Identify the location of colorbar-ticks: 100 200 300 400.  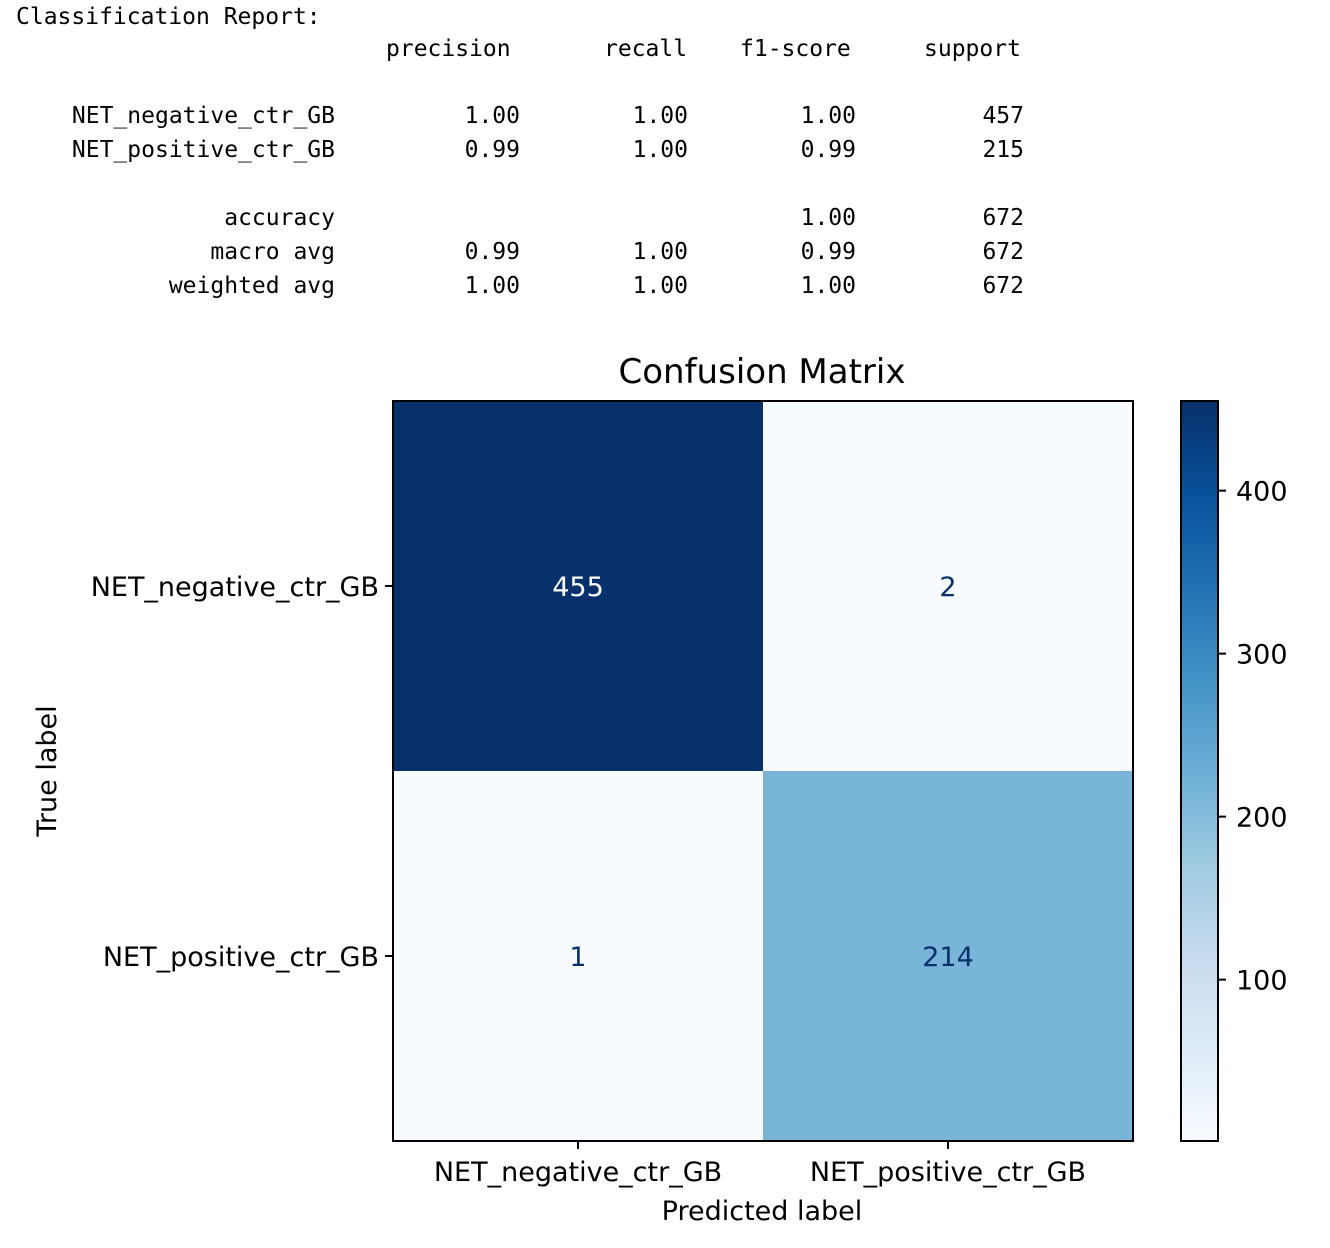
(1253, 737).